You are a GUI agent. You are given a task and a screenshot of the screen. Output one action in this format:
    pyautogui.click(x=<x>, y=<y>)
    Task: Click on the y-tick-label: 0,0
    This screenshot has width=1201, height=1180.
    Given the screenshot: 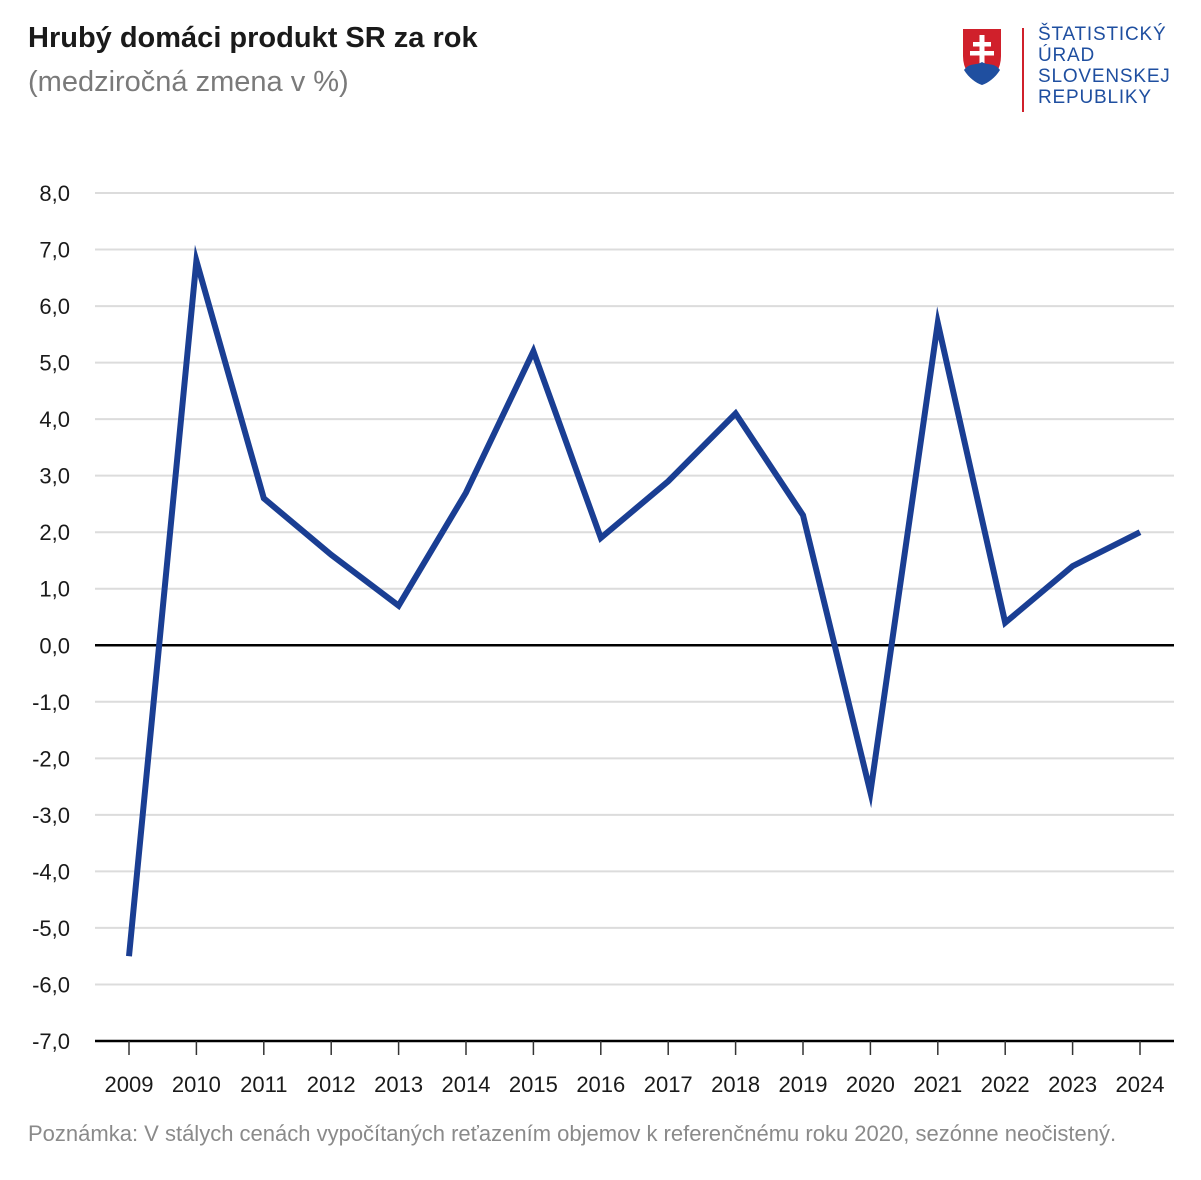 What is the action you would take?
    pyautogui.click(x=54, y=645)
    